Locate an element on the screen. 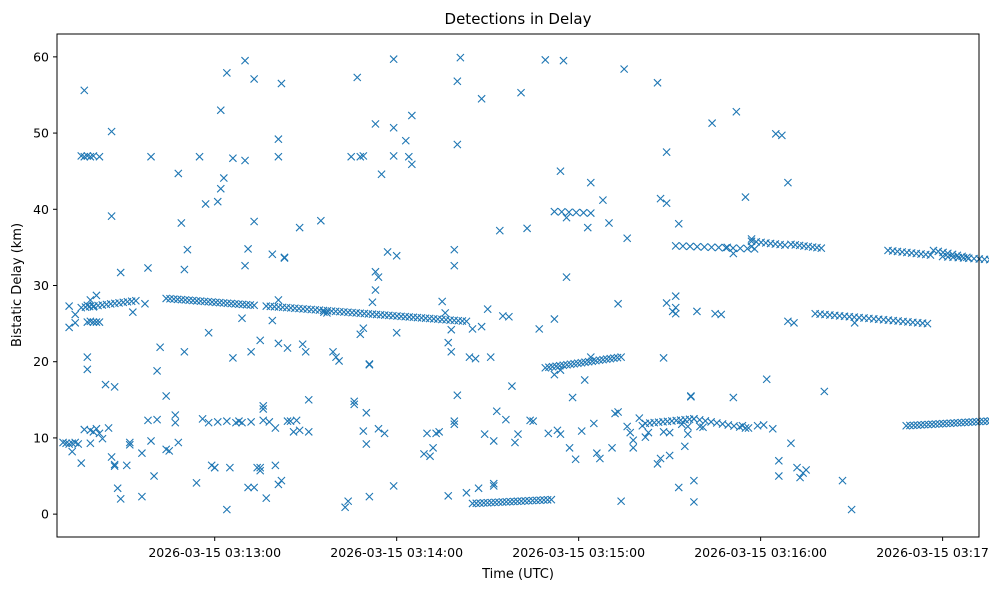 The image size is (989, 590). y-tick-label: 10 is located at coordinates (41, 437).